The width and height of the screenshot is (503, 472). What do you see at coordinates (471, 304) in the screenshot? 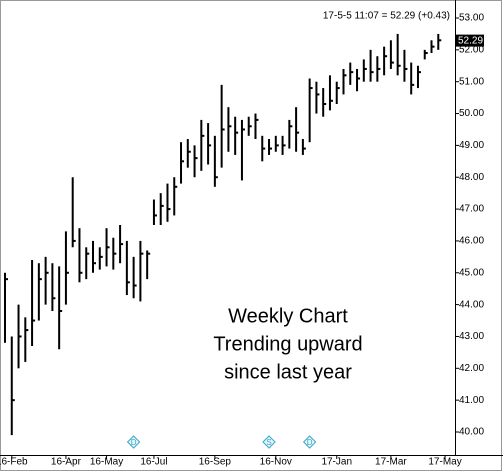
I see `y-tick-label: 44.00` at bounding box center [471, 304].